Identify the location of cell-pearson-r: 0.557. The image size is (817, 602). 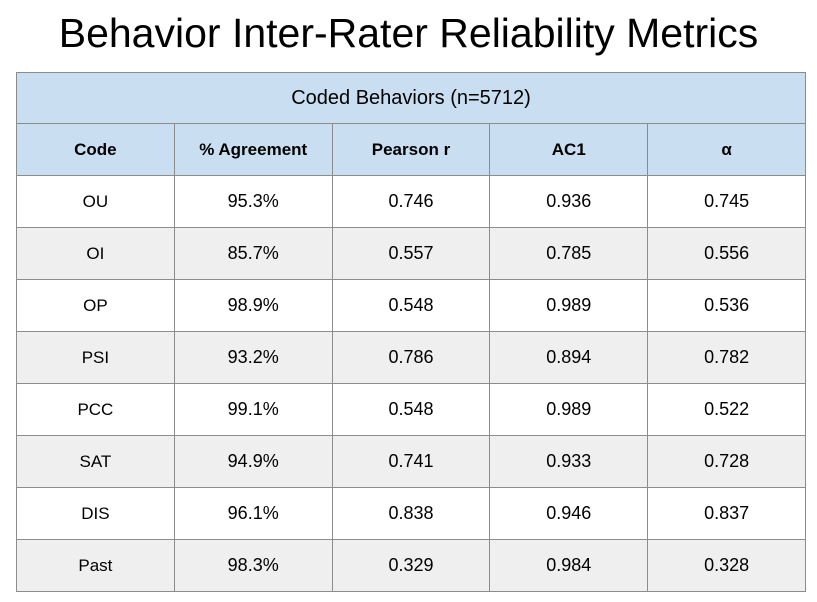
(411, 253).